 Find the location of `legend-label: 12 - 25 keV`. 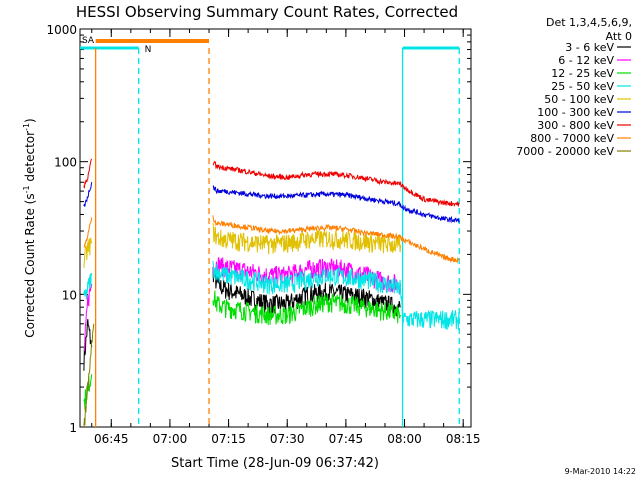

legend-label: 12 - 25 keV is located at coordinates (582, 73).